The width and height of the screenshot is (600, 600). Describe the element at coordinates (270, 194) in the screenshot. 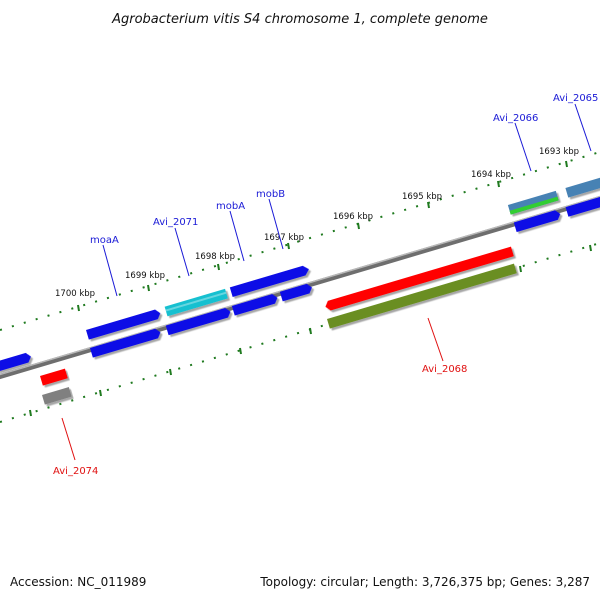

I see `gene-label-mobB: mobB` at that location.